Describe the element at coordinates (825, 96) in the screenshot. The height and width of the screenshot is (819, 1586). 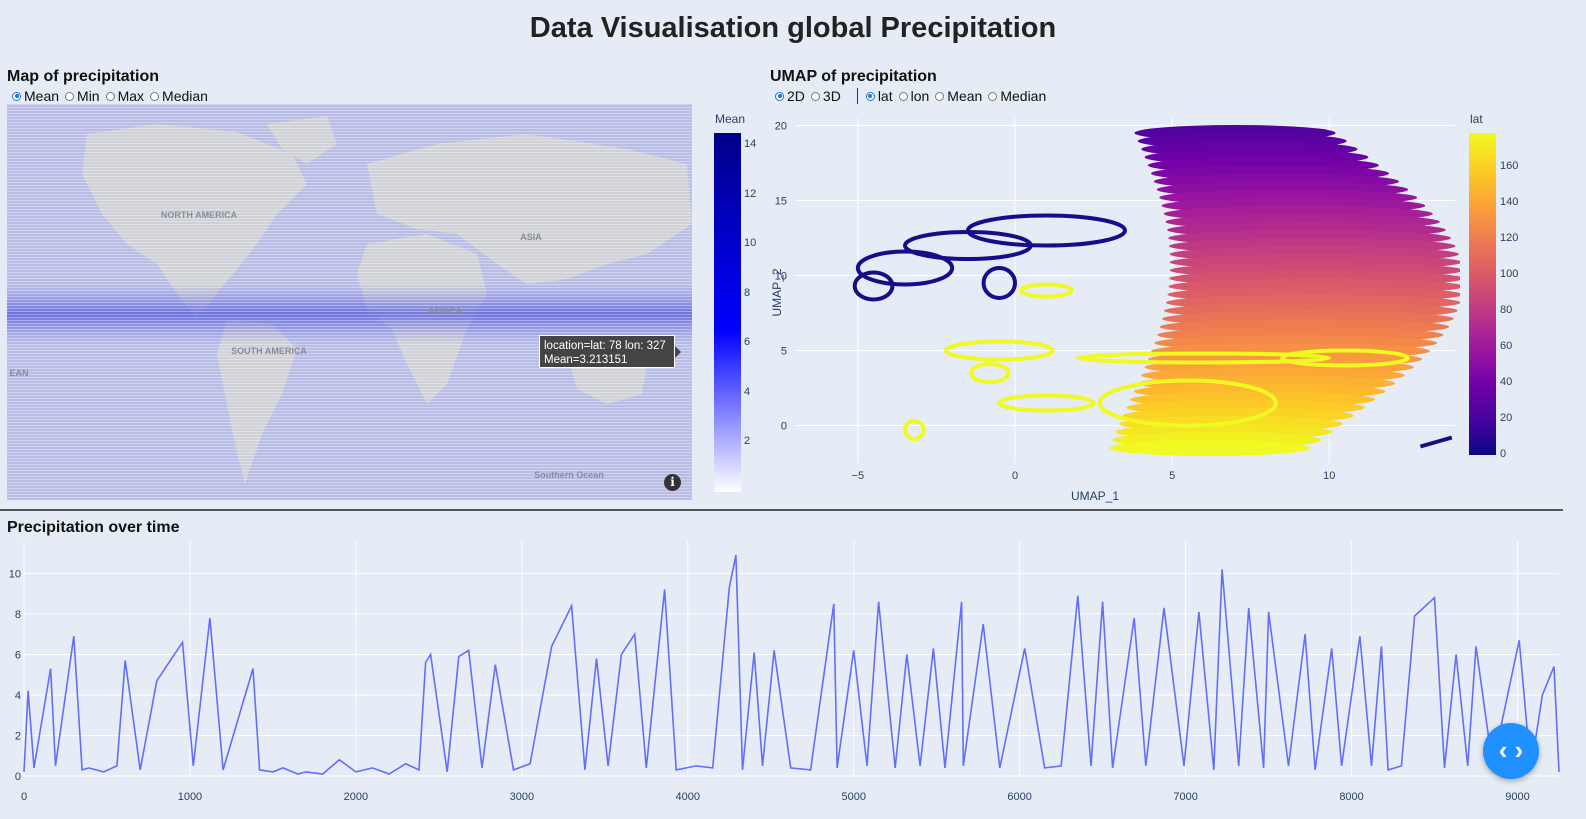
I see `radio-3d: 3D` at that location.